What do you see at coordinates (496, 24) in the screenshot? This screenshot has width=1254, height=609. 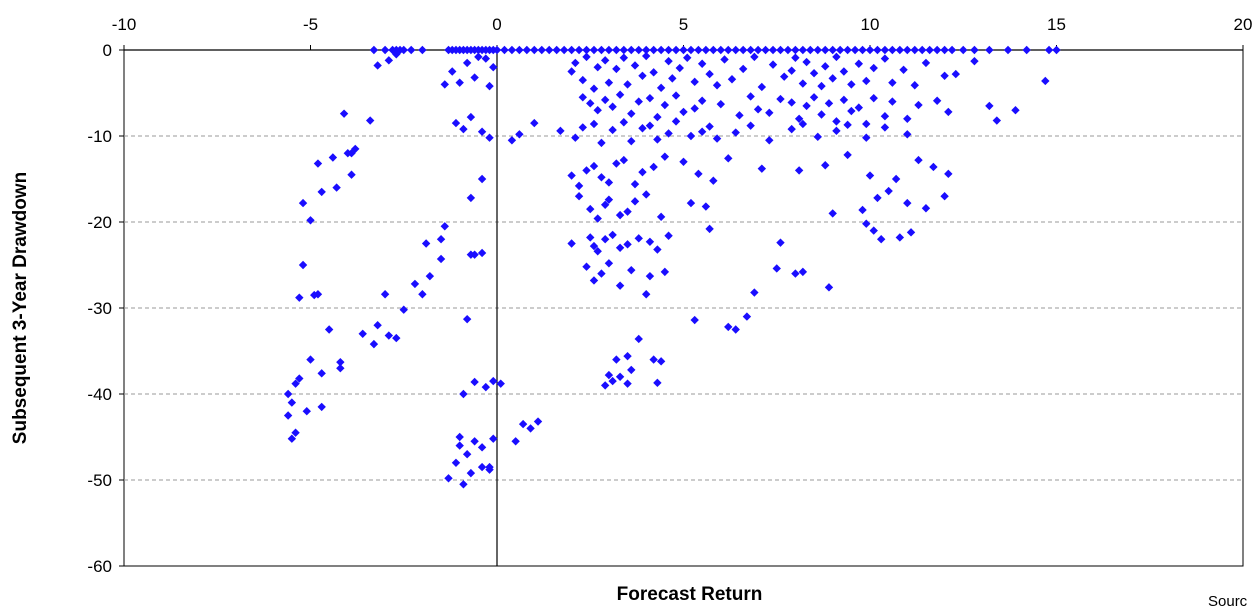 I see `x-tick-label: 0` at bounding box center [496, 24].